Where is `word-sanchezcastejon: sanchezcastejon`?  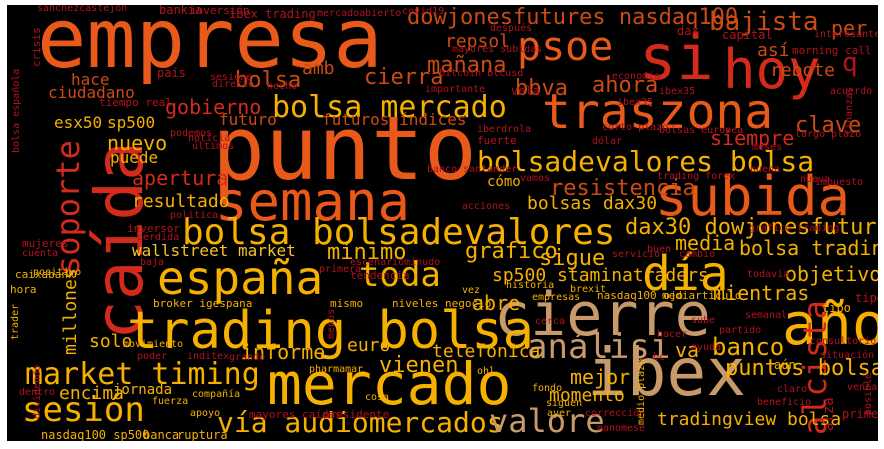
word-sanchezcastejon: sanchezcastejon is located at coordinates (82, 9).